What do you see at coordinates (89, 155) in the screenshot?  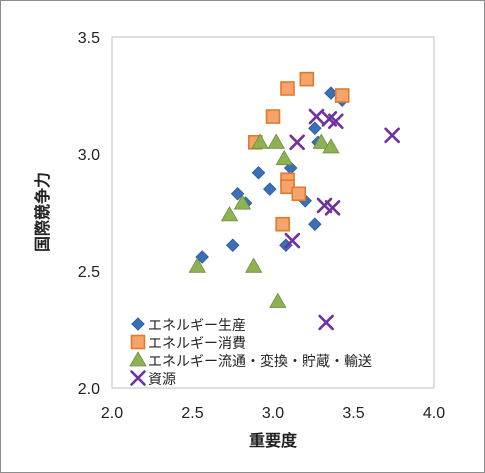 I see `y-tick-label: 3.0` at bounding box center [89, 155].